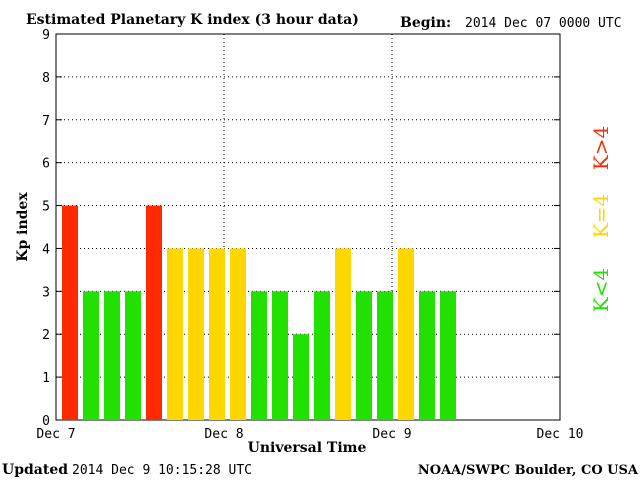 The height and width of the screenshot is (480, 640). What do you see at coordinates (223, 434) in the screenshot?
I see `x-tick-label: Dec 8` at bounding box center [223, 434].